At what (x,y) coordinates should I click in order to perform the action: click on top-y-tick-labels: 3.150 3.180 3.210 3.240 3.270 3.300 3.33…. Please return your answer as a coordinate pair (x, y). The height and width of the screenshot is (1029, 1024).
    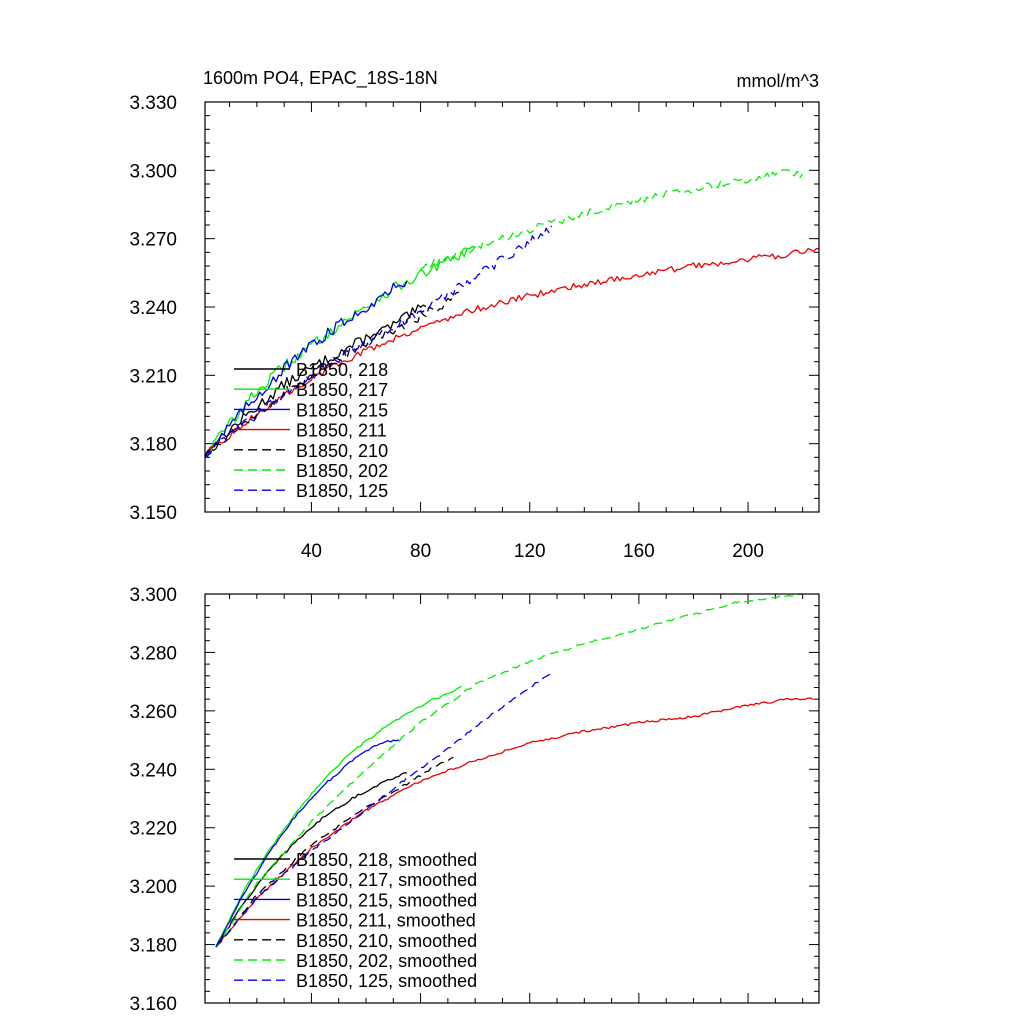
    Looking at the image, I should click on (153, 308).